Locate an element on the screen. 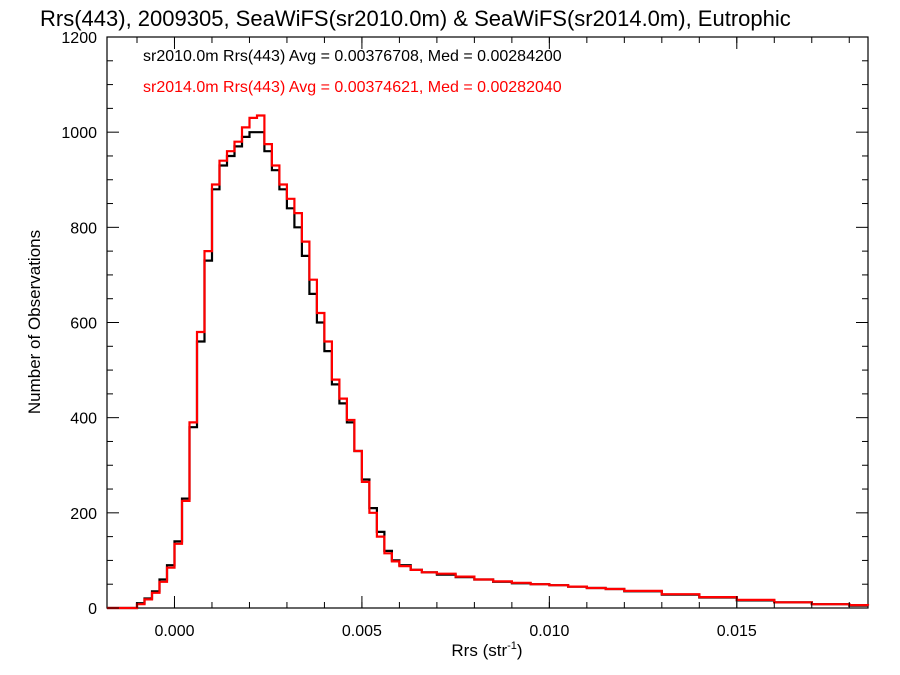 This screenshot has height=675, width=900. y-tick-label: 1000 is located at coordinates (79, 133).